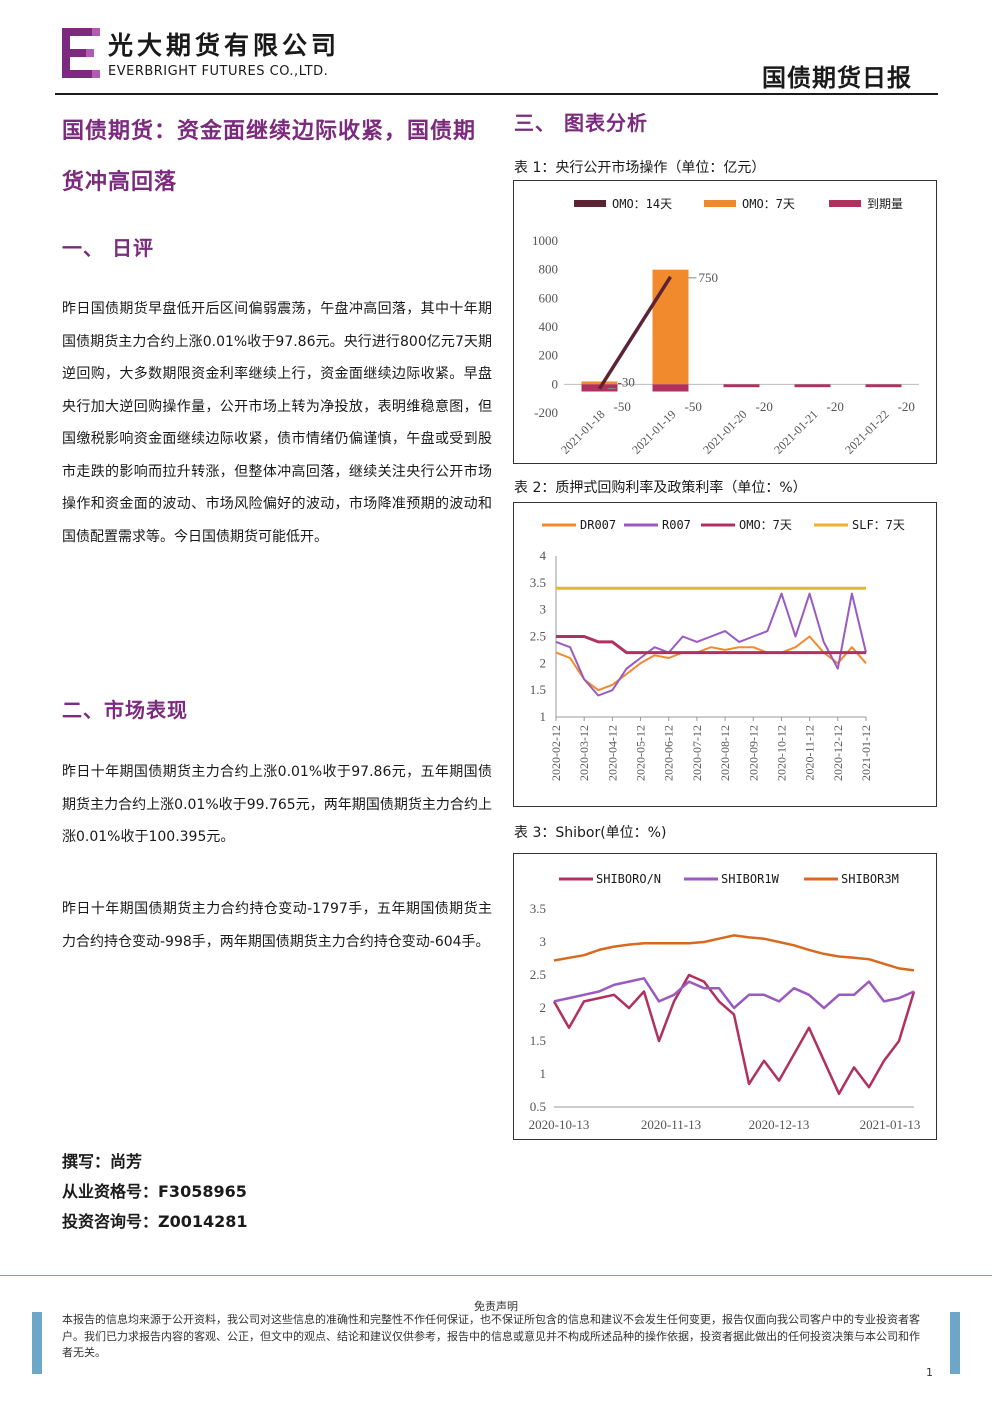 The image size is (992, 1403). I want to click on section-1-title: 一、 日评, so click(108, 248).